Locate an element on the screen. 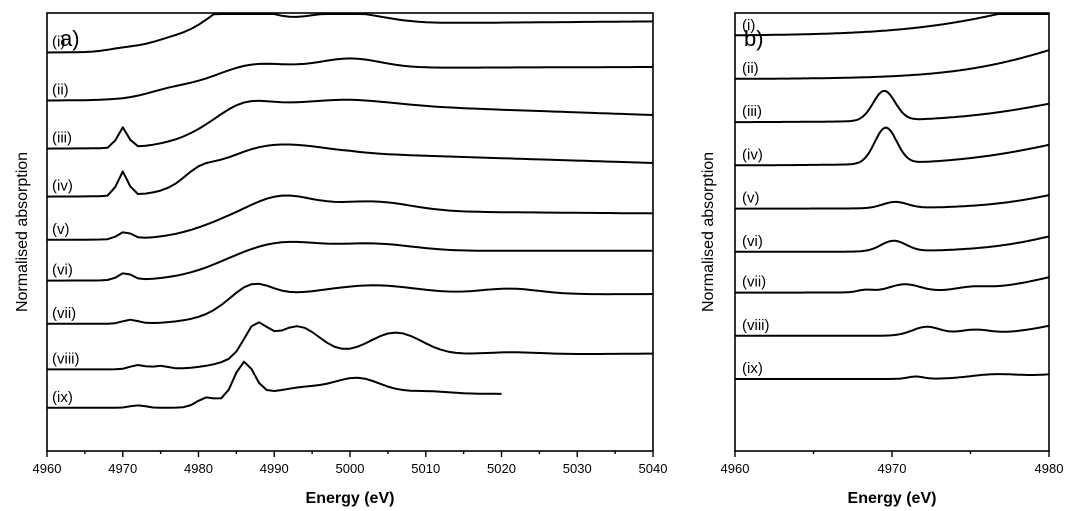 The height and width of the screenshot is (511, 1069). series-label-b-1: (i) is located at coordinates (748, 25).